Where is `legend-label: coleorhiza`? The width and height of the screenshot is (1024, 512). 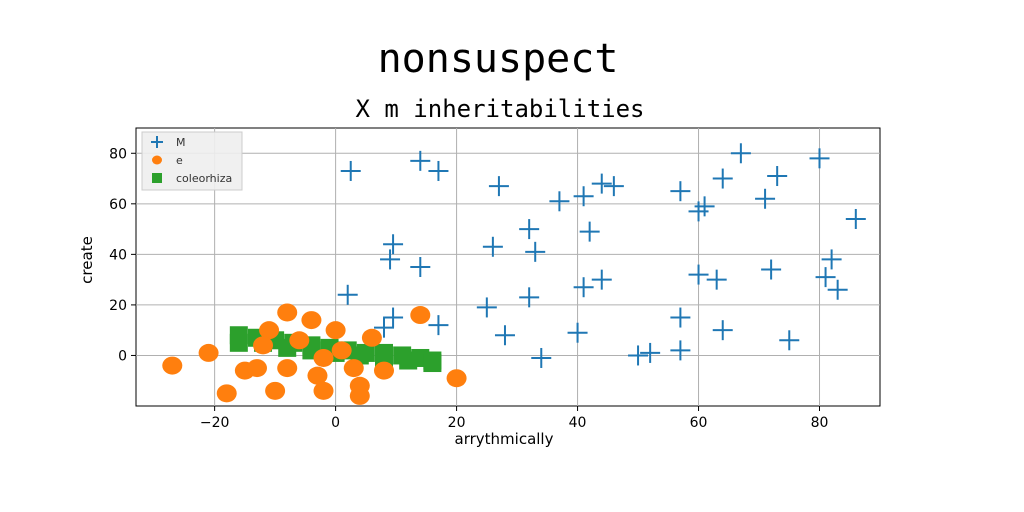
legend-label: coleorhiza is located at coordinates (204, 178).